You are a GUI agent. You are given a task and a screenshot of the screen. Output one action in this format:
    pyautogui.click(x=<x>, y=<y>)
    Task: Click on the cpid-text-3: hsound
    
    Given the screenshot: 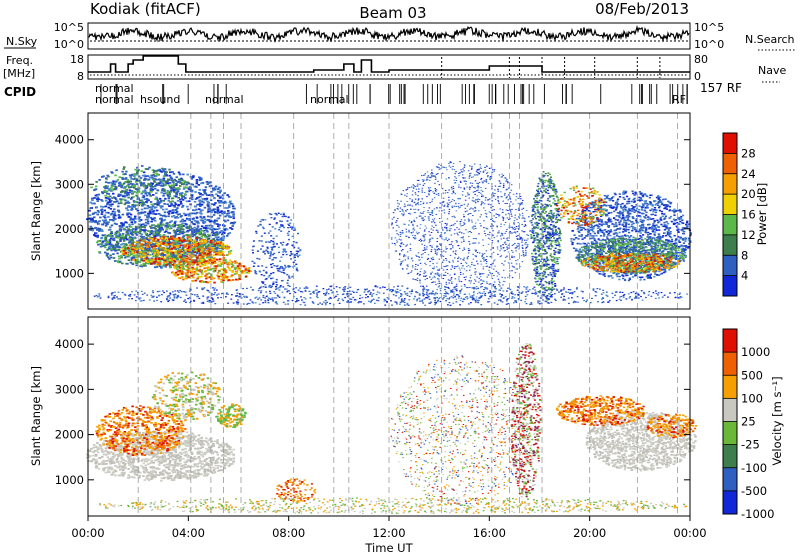 What is the action you would take?
    pyautogui.click(x=160, y=99)
    